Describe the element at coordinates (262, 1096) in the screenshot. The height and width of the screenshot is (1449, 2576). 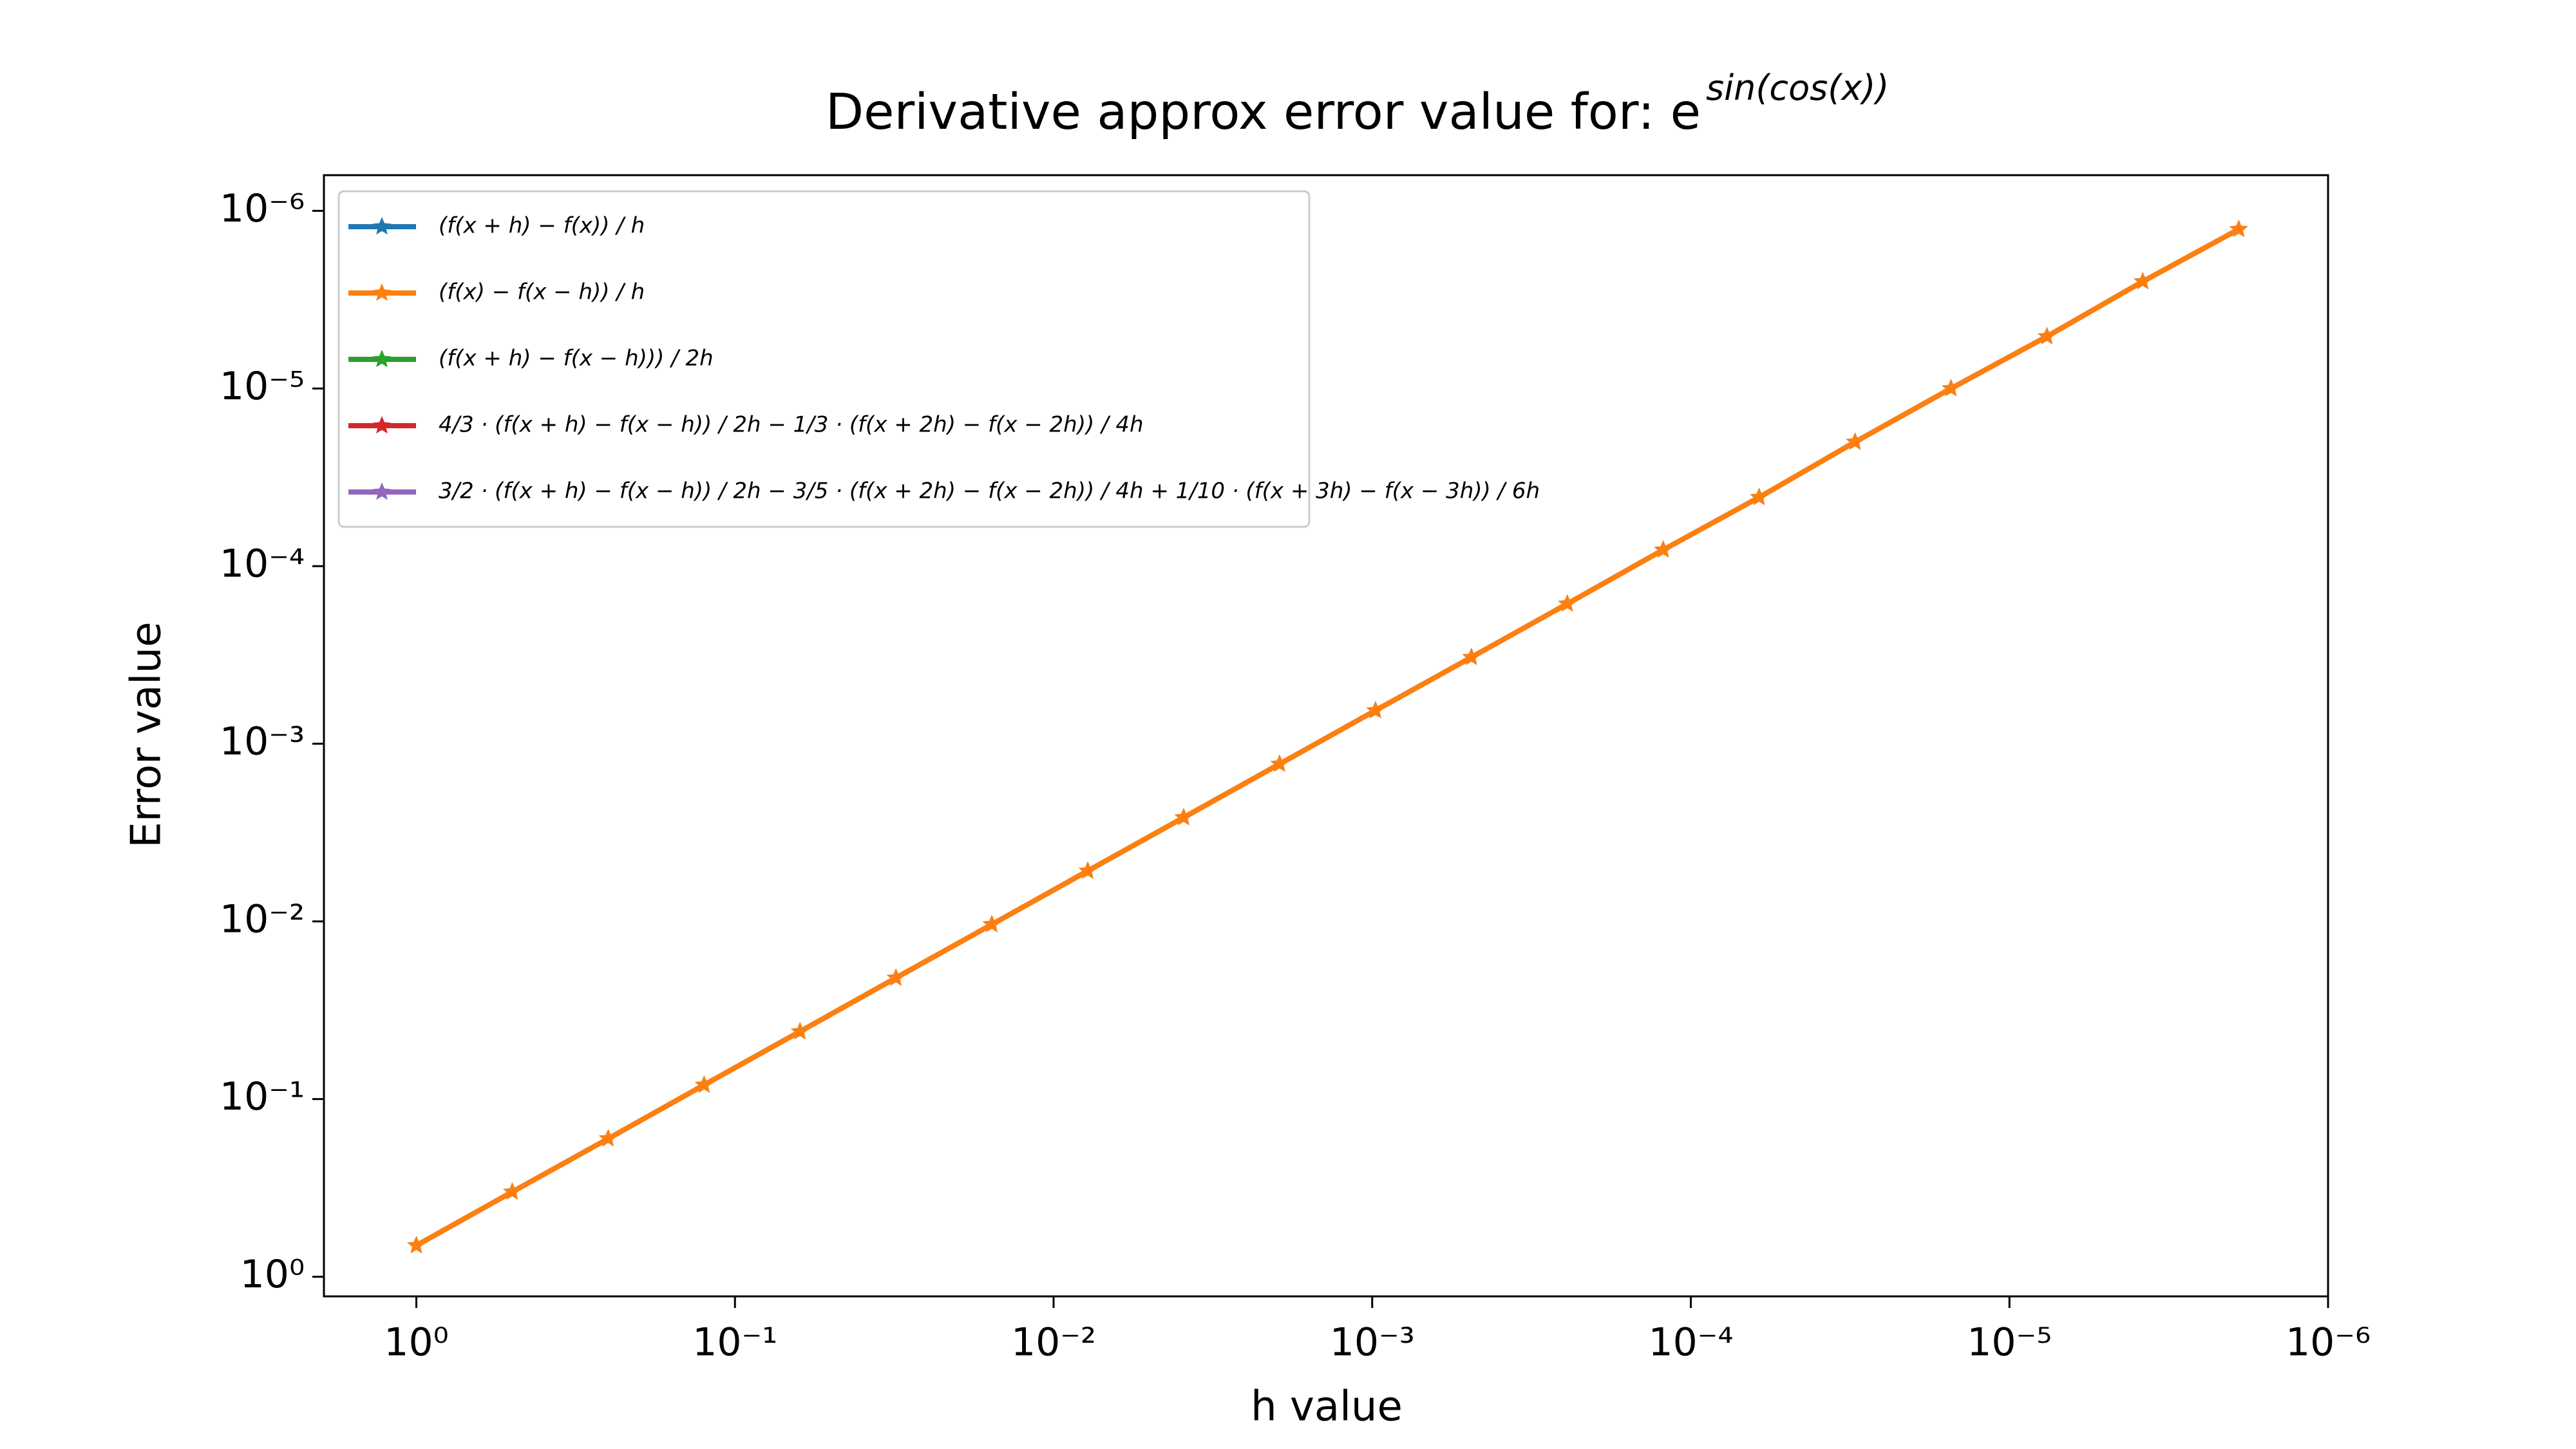
I see `y-tick-label: 10⁻¹` at that location.